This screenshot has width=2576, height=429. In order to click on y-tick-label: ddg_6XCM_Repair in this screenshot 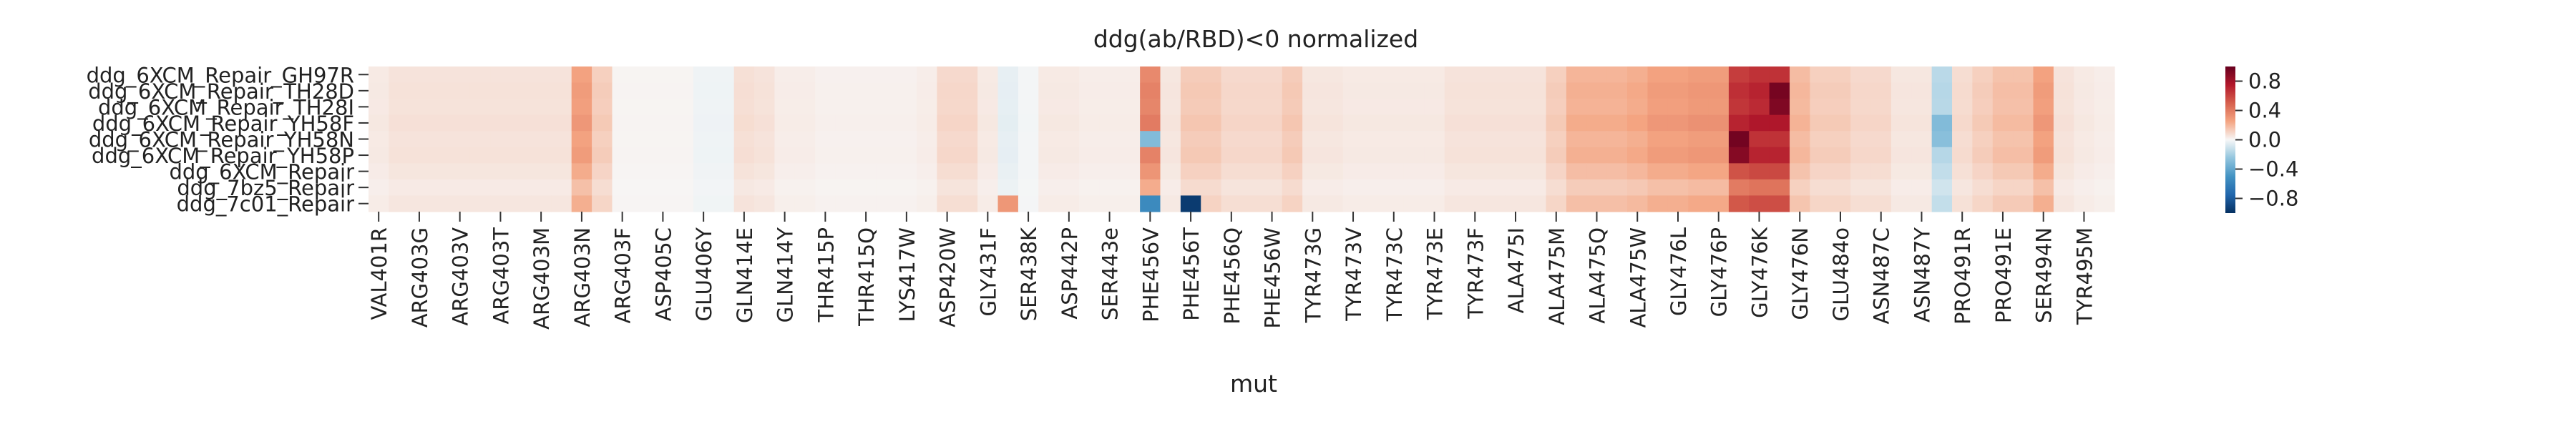, I will do `click(261, 172)`.